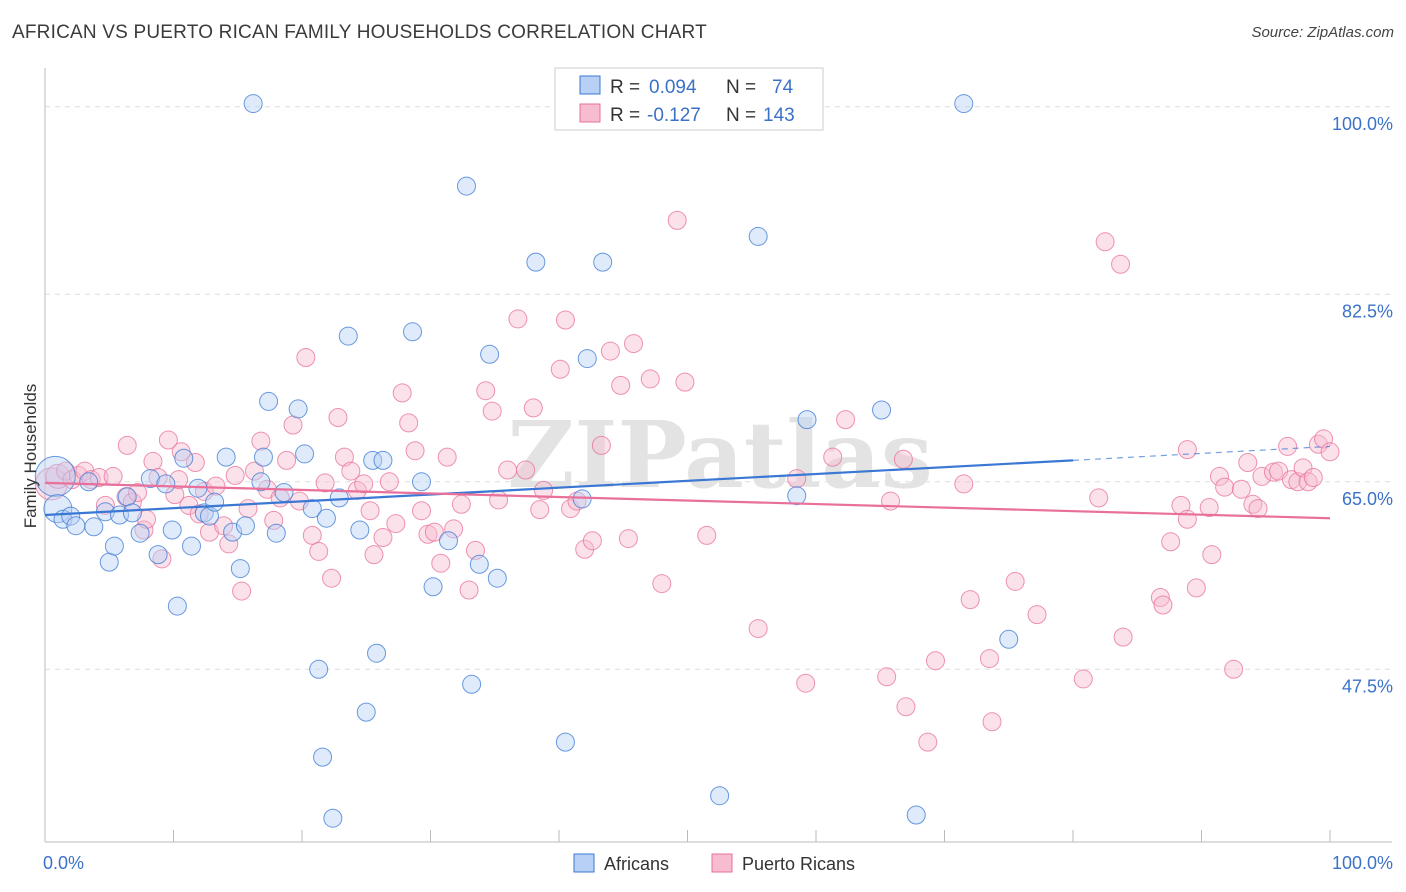 The image size is (1406, 892). Describe the element at coordinates (63, 863) in the screenshot. I see `x-tick-label: 0.0%` at that location.